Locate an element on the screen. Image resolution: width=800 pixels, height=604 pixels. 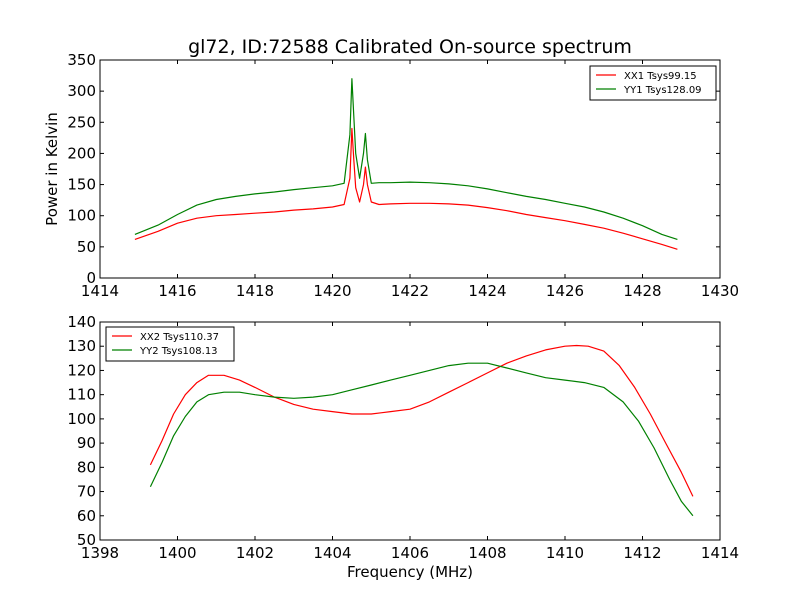
top-x-tick-label: 1430 is located at coordinates (720, 291).